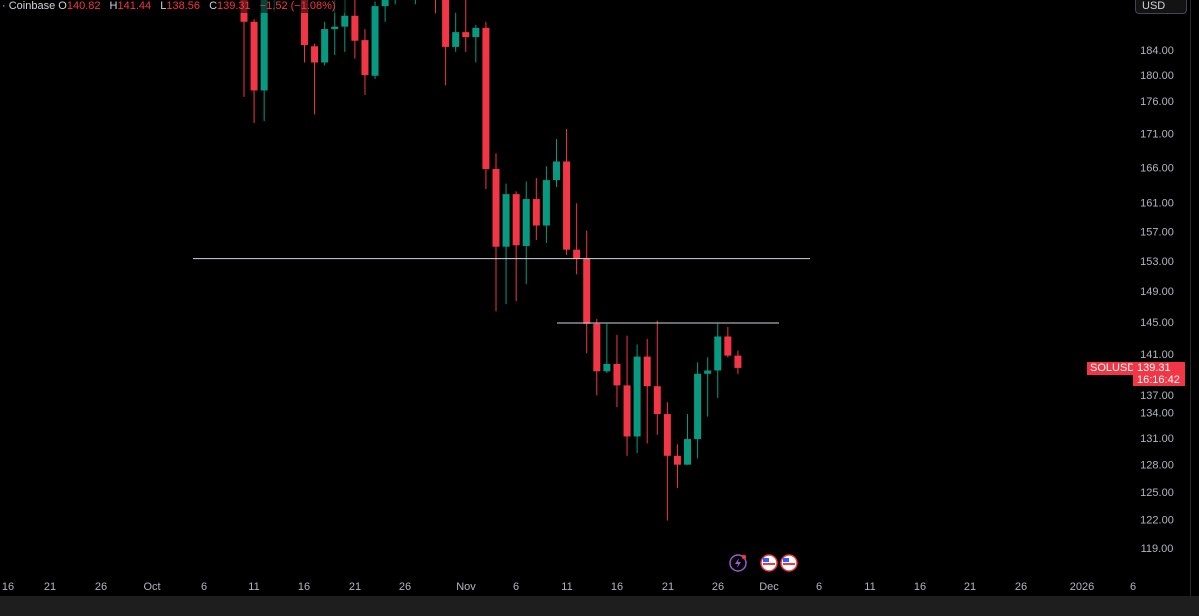  I want to click on time-tick: Oct, so click(151, 587).